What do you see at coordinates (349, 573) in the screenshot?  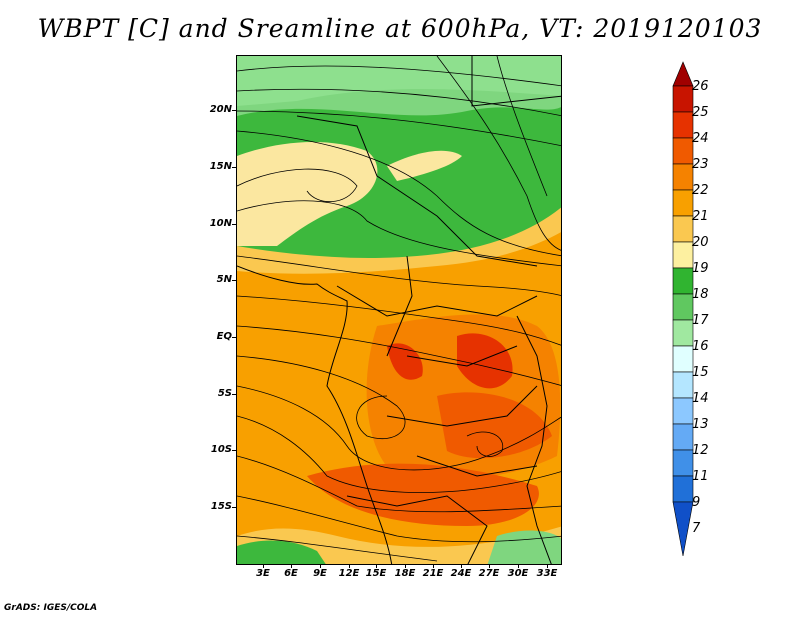 I see `lon-label-12e: 12E` at bounding box center [349, 573].